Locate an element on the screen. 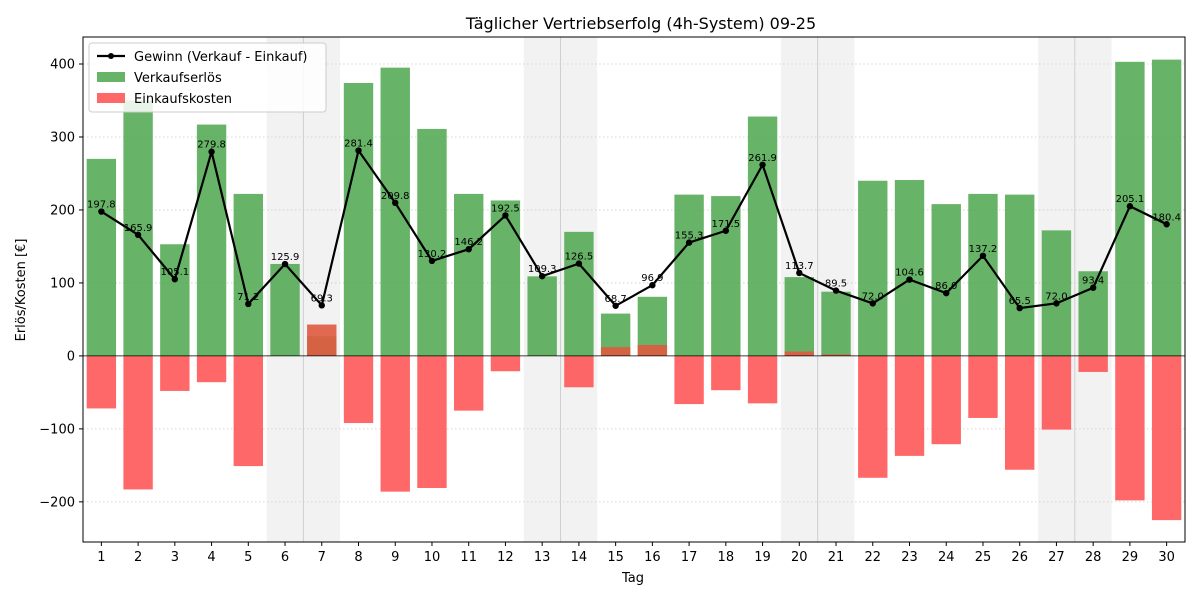  x-tick-label-4: 4 is located at coordinates (211, 557).